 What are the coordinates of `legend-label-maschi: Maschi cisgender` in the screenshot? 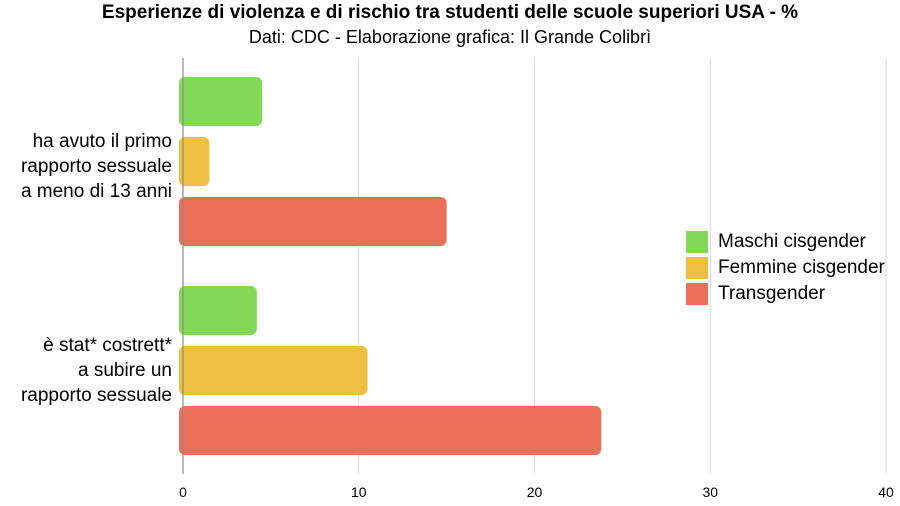 It's located at (792, 241).